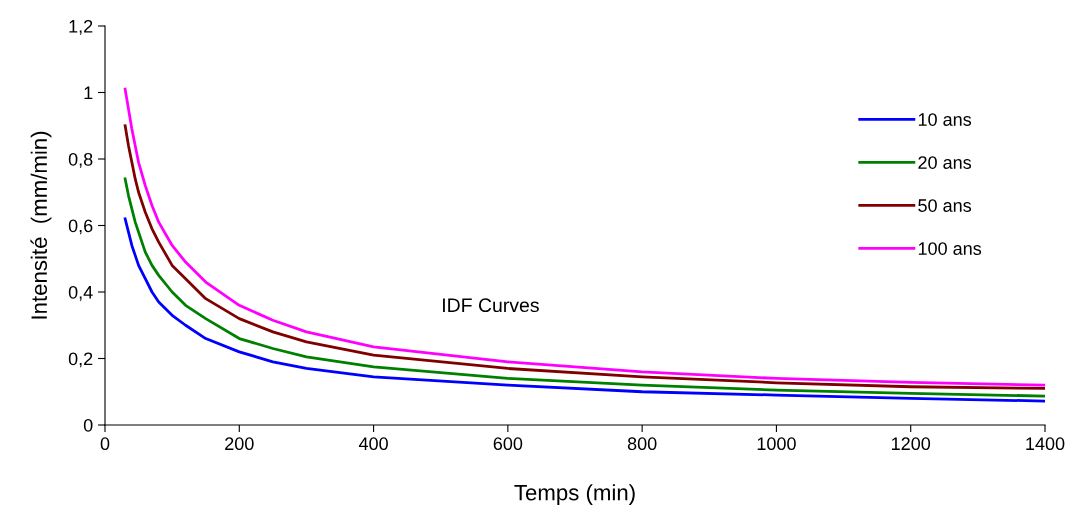 The height and width of the screenshot is (517, 1077). What do you see at coordinates (911, 444) in the screenshot?
I see `x-tick-label: 1200` at bounding box center [911, 444].